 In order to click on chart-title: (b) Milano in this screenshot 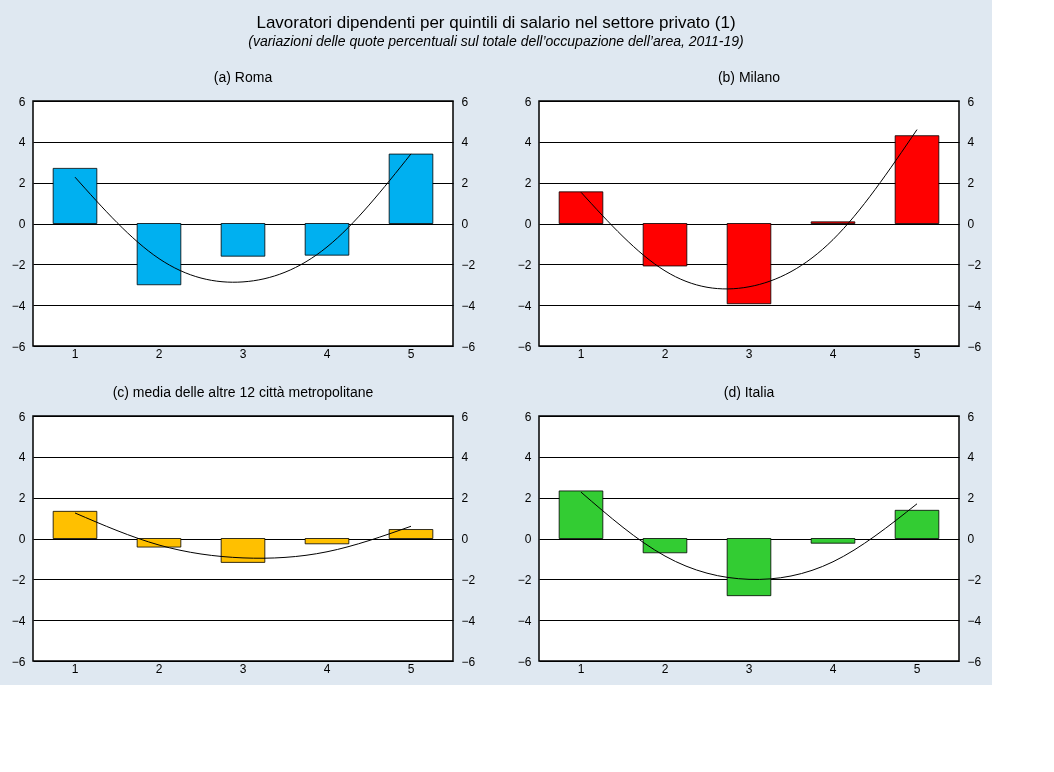, I will do `click(749, 77)`.